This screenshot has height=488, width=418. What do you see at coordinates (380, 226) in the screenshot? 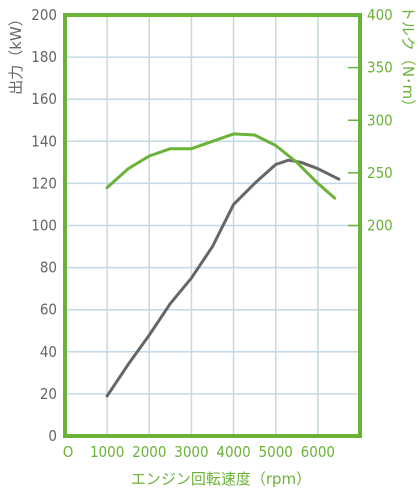
I see `y-right-tick-label: 200` at bounding box center [380, 226].